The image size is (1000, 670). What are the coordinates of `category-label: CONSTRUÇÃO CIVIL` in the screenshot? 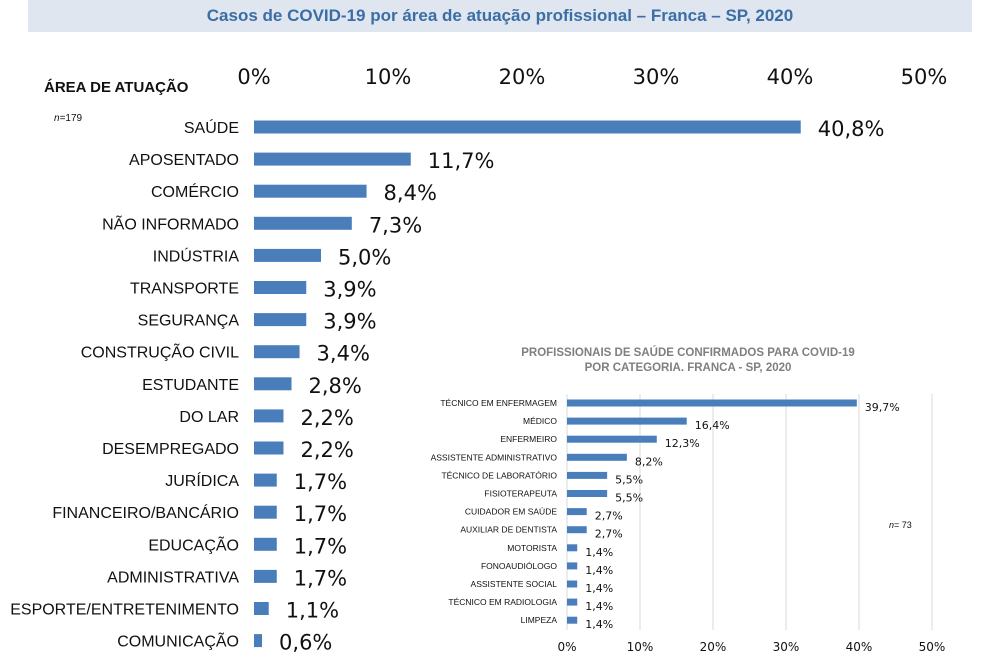 It's located at (160, 352).